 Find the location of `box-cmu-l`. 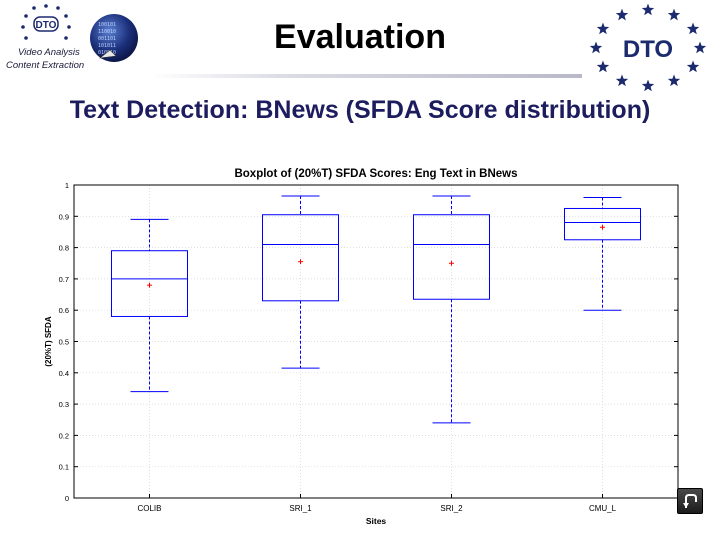

box-cmu-l is located at coordinates (602, 254).